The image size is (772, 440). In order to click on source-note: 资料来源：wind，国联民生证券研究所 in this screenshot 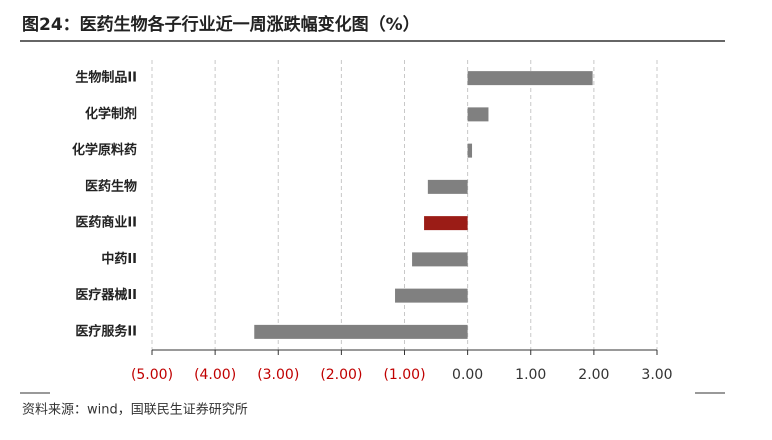, I will do `click(135, 410)`.